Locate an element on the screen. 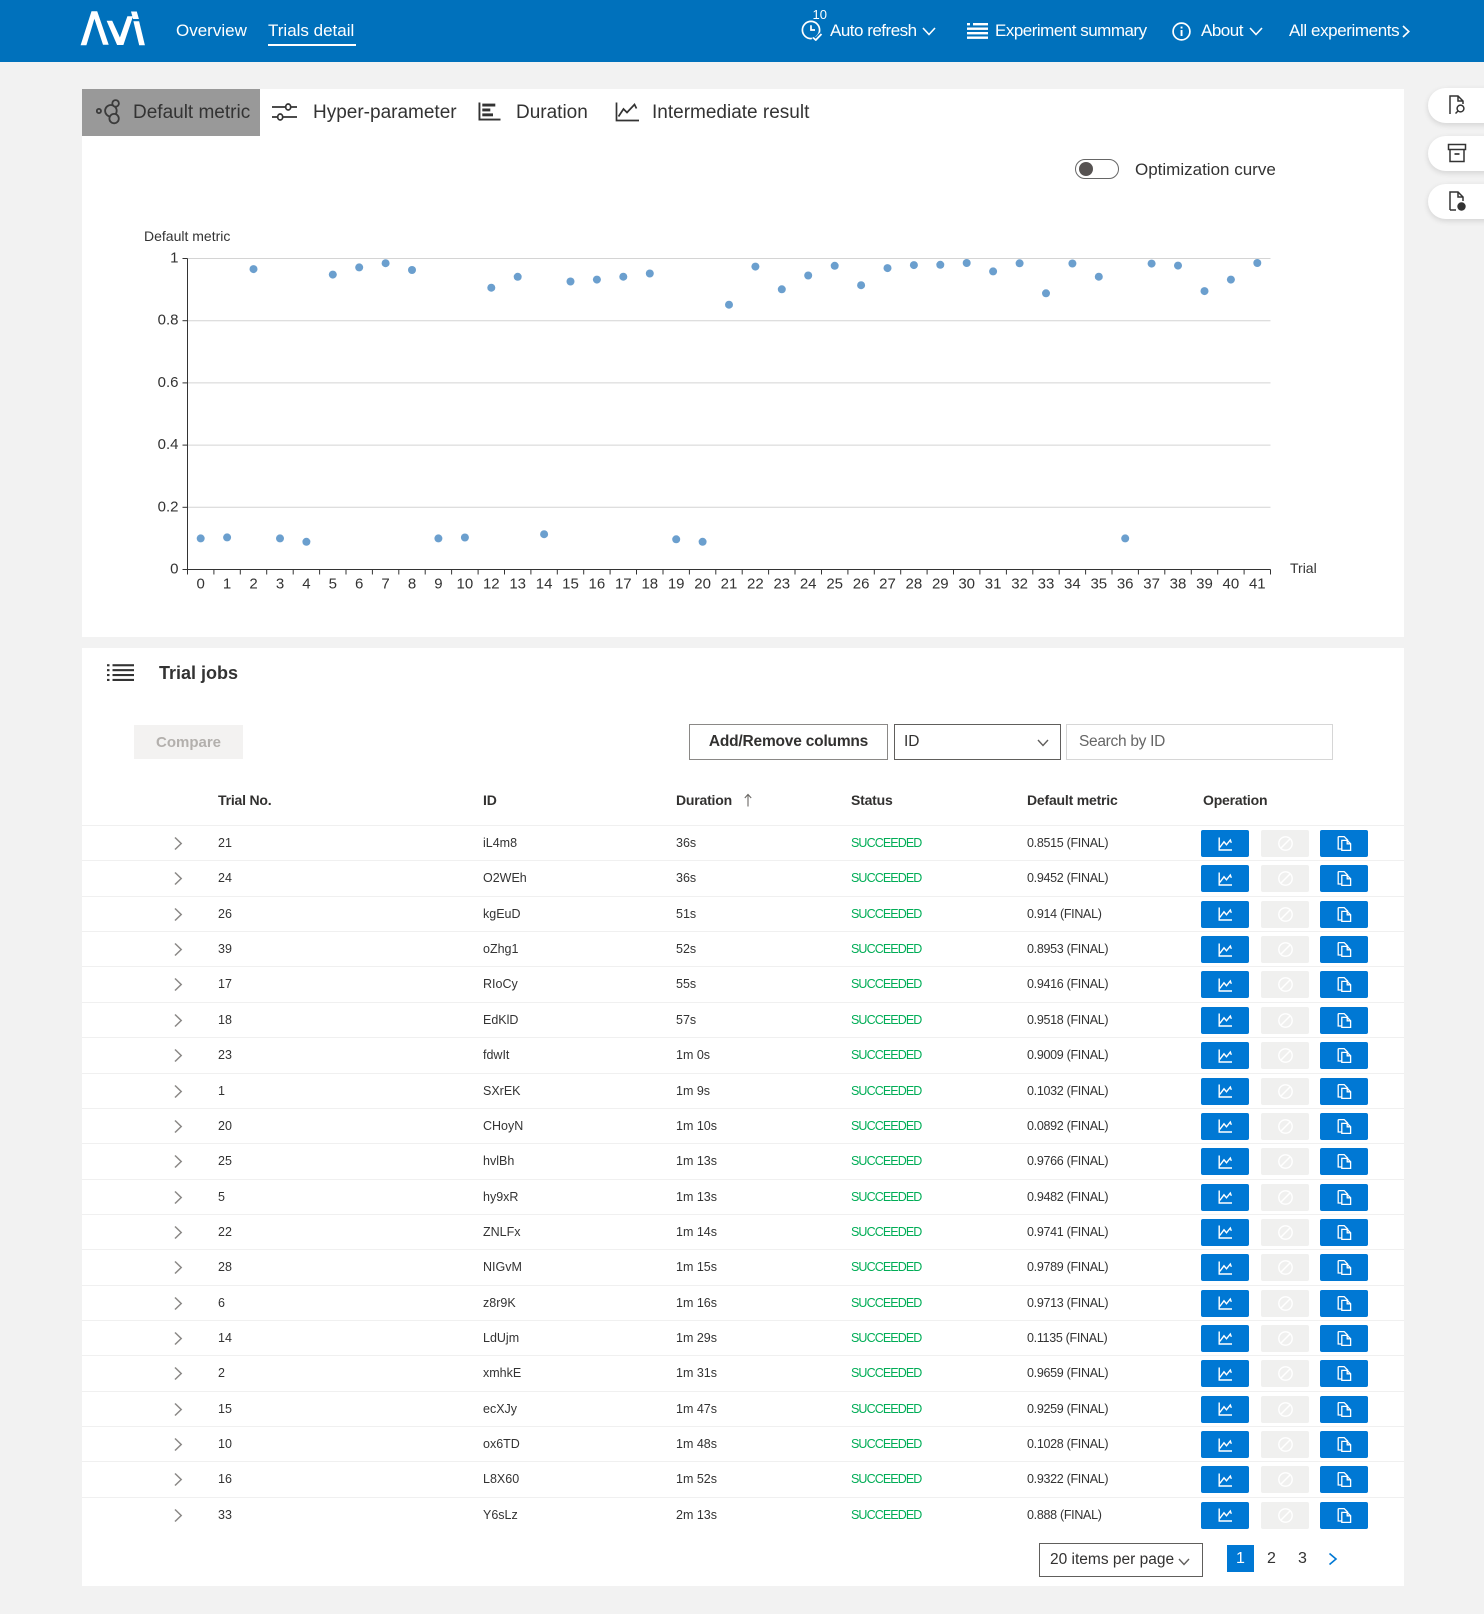  svg-text: 17 is located at coordinates (623, 584).